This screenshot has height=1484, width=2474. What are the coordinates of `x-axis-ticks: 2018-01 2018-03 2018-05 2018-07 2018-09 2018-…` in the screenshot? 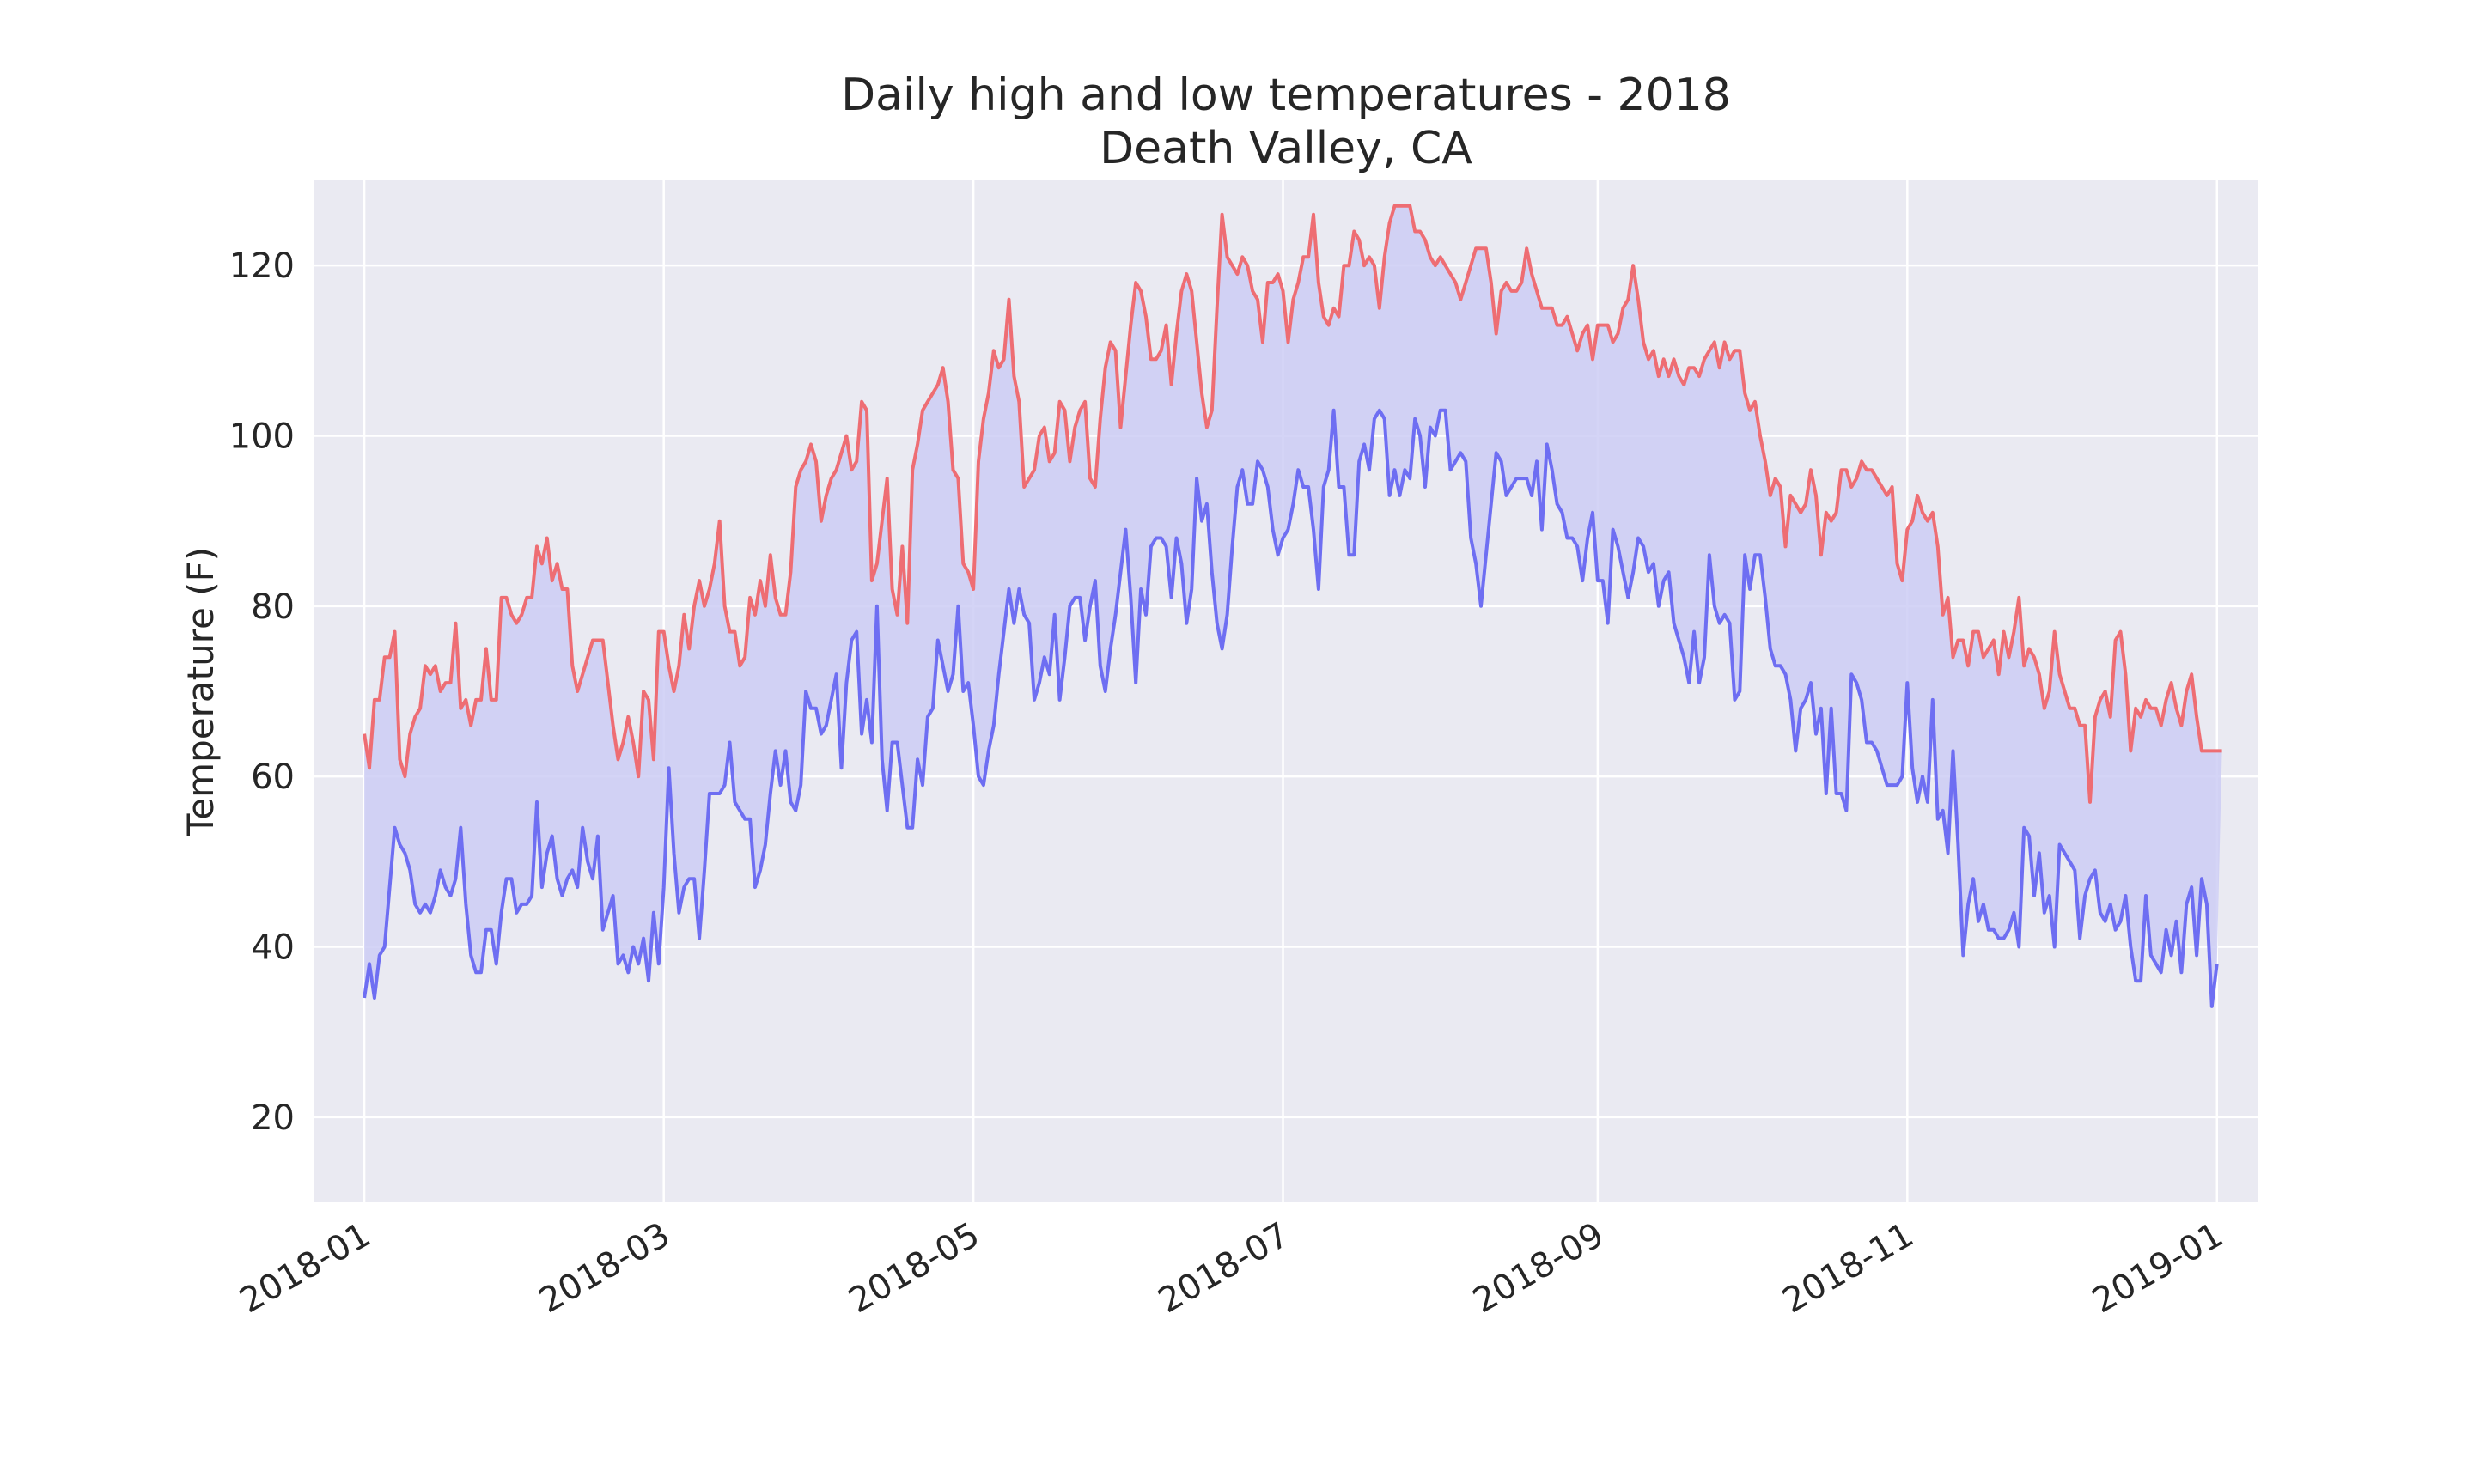 It's located at (1231, 1268).